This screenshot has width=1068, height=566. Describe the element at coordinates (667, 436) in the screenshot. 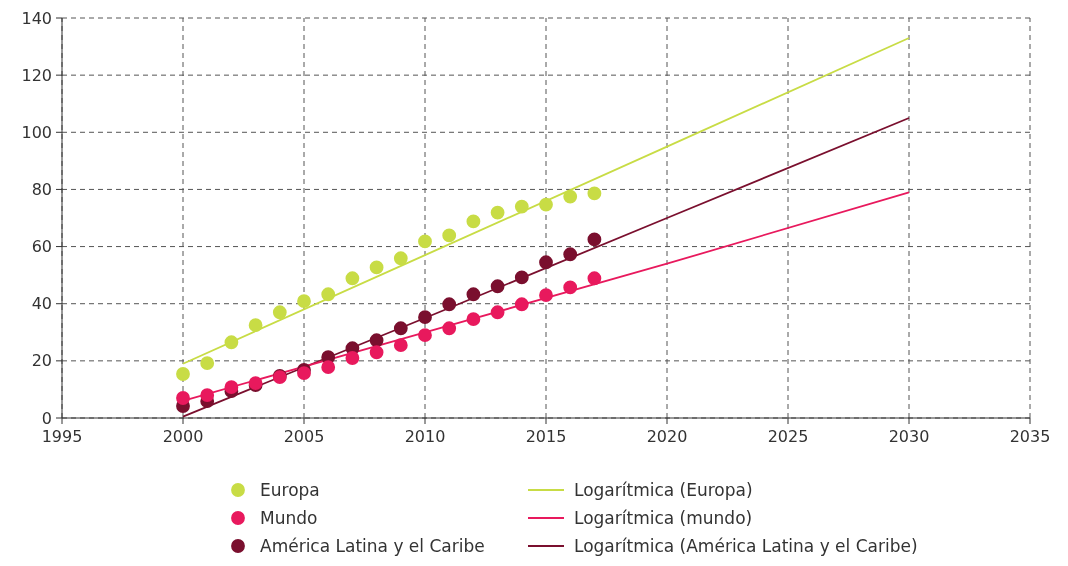

I see `x-tick-label: 2020` at that location.